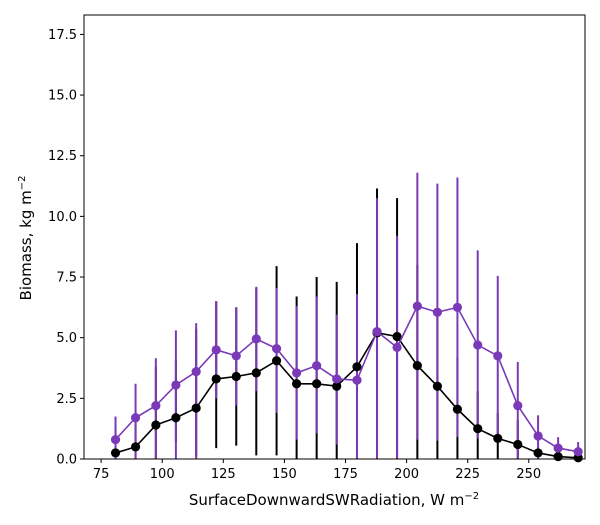 Image resolution: width=600 pixels, height=525 pixels. I want to click on y-tick-label: 17.5, so click(62, 35).